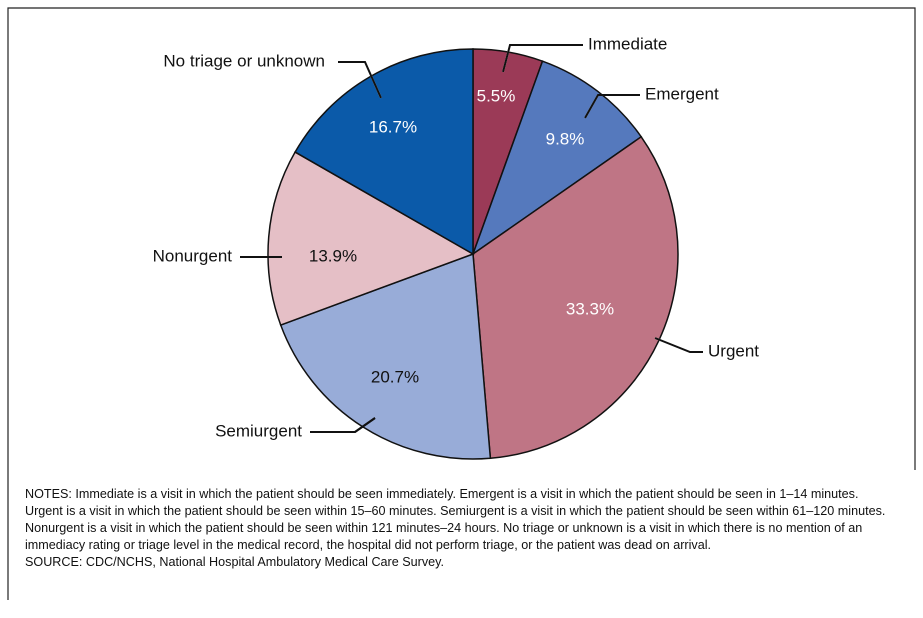 This screenshot has width=923, height=618. I want to click on value-label: 33.3%, so click(590, 308).